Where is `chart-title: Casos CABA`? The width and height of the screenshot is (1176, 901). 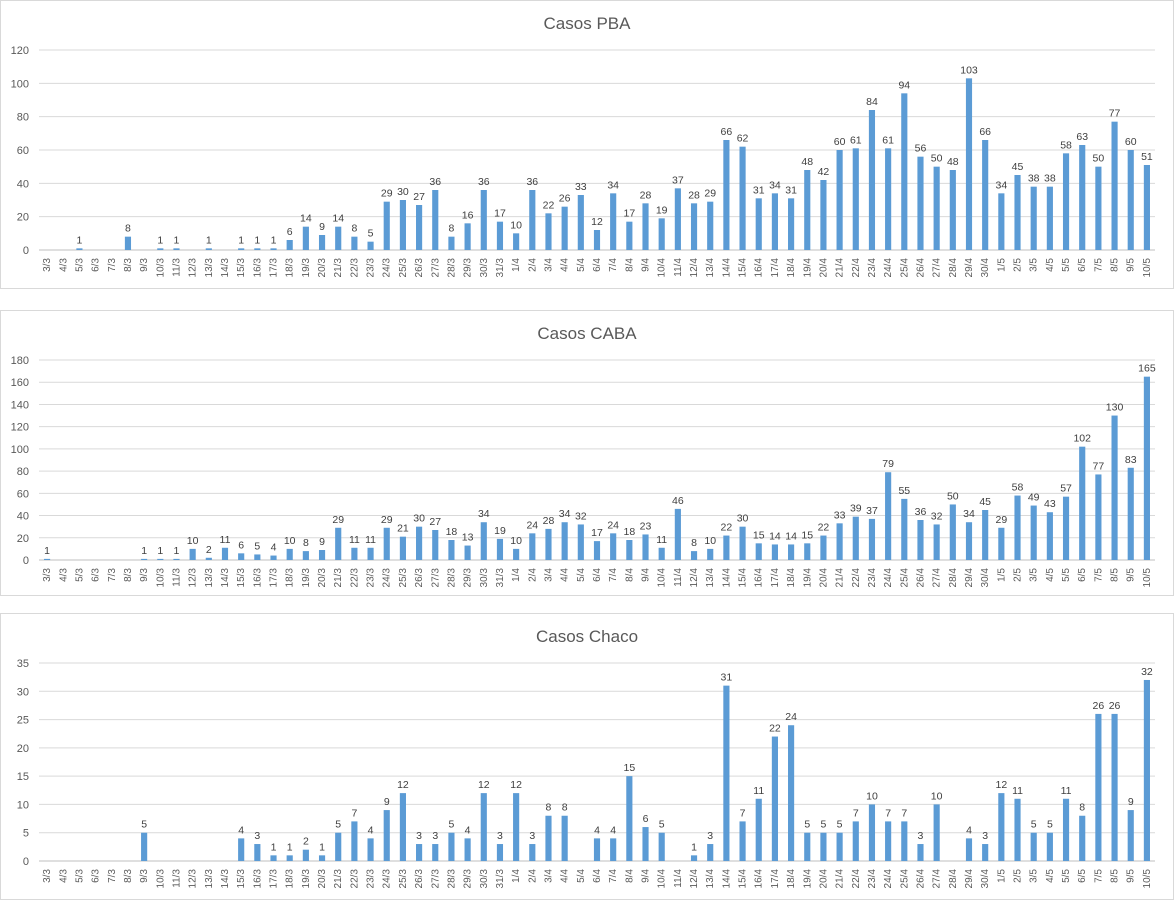
chart-title: Casos CABA is located at coordinates (587, 333).